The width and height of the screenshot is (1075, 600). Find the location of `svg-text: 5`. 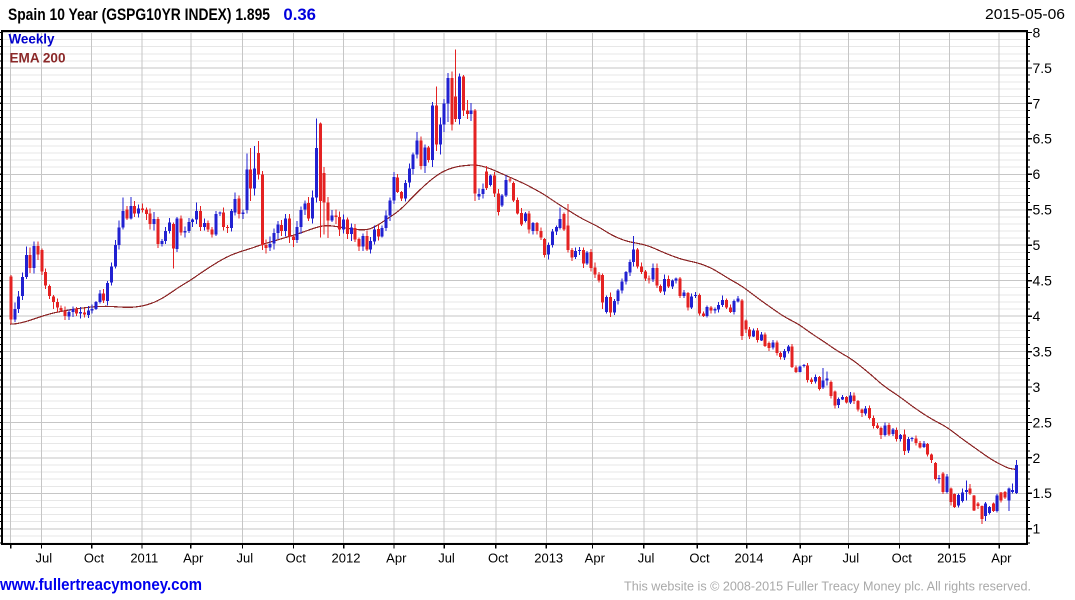

svg-text: 5 is located at coordinates (1037, 245).